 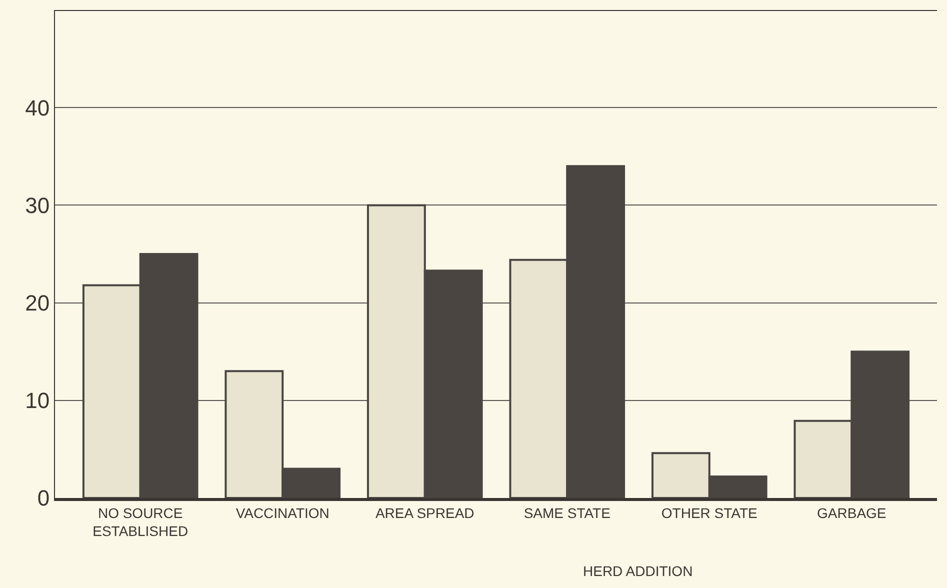 What do you see at coordinates (424, 512) in the screenshot?
I see `x-tick-label: AREA SPREAD` at bounding box center [424, 512].